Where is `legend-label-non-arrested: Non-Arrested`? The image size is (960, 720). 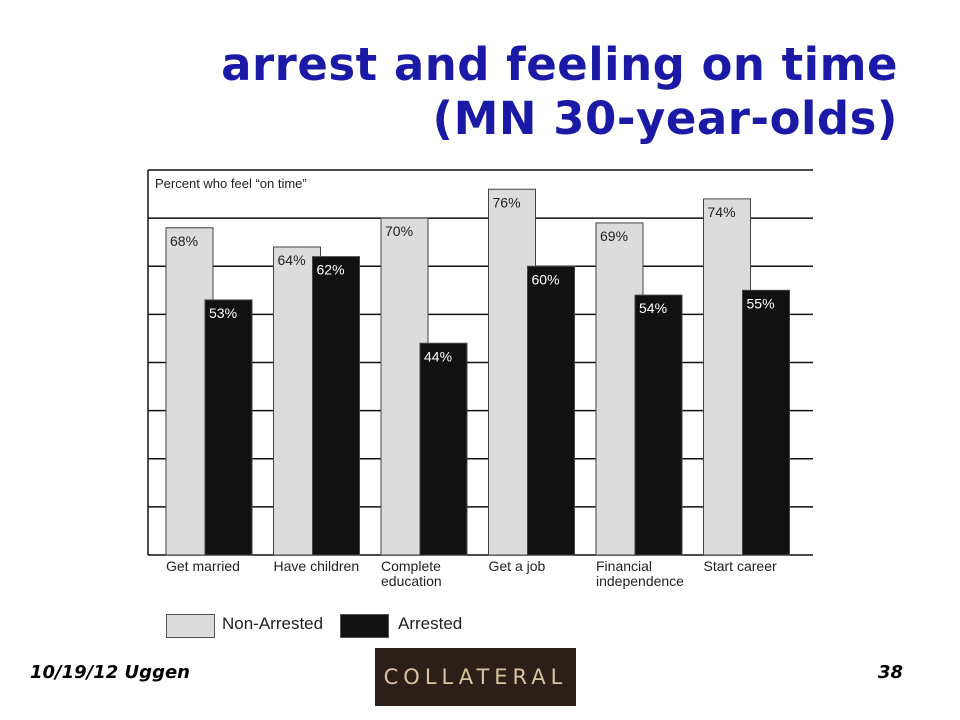
legend-label-non-arrested: Non-Arrested is located at coordinates (273, 623).